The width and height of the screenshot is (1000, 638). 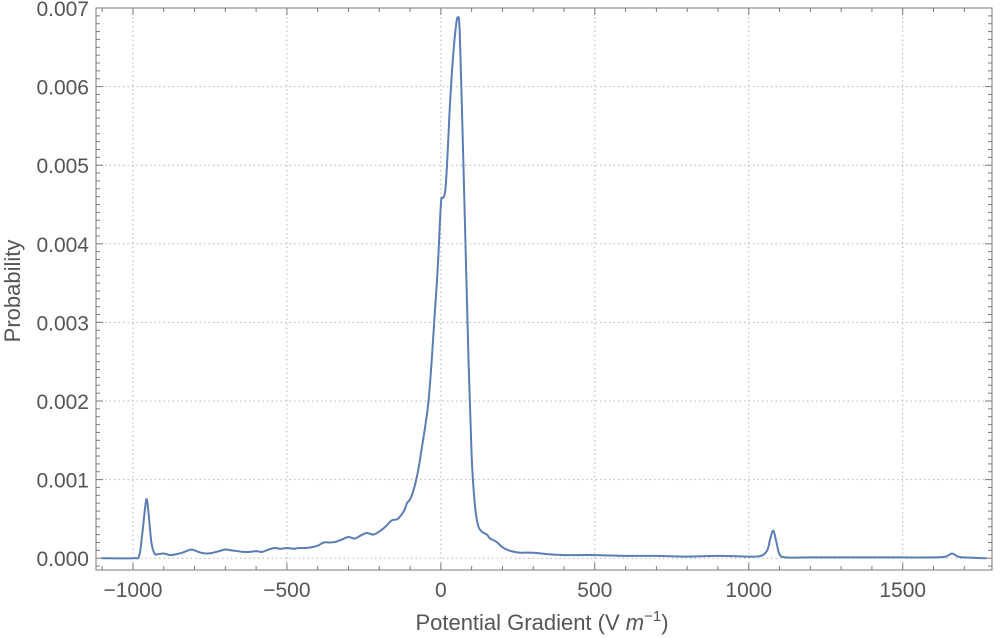 I want to click on x-axis-title-unit: m, so click(x=635, y=622).